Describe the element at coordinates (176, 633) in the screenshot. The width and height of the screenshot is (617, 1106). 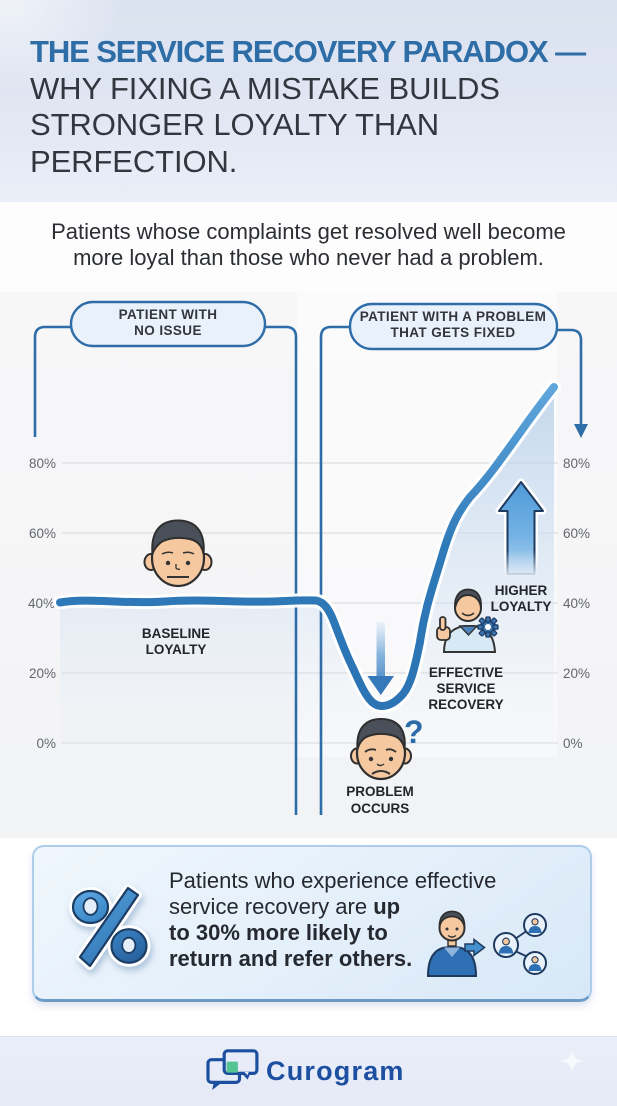
I see `svg-text: BASELINE` at that location.